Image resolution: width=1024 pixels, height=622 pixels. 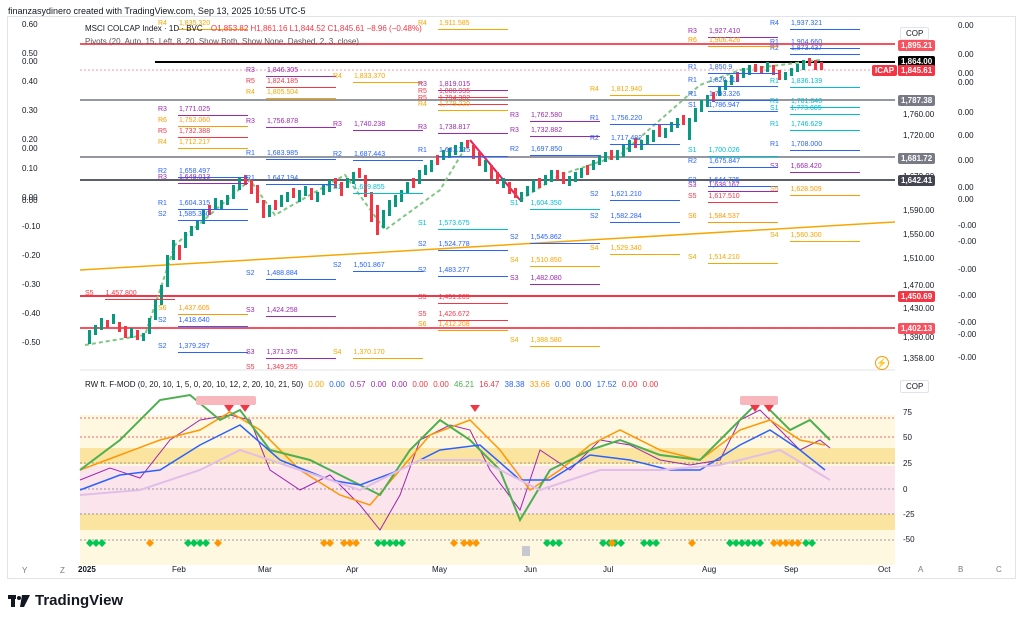 I want to click on left-axis-zero: 0.00, so click(x=30, y=148).